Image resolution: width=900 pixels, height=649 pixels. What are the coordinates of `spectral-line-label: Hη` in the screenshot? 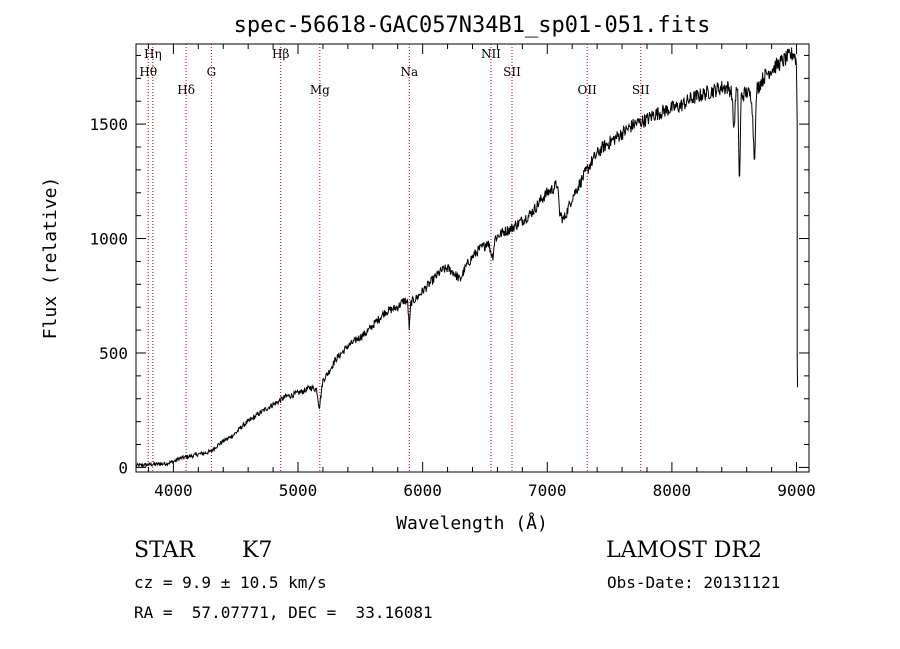 It's located at (153, 54).